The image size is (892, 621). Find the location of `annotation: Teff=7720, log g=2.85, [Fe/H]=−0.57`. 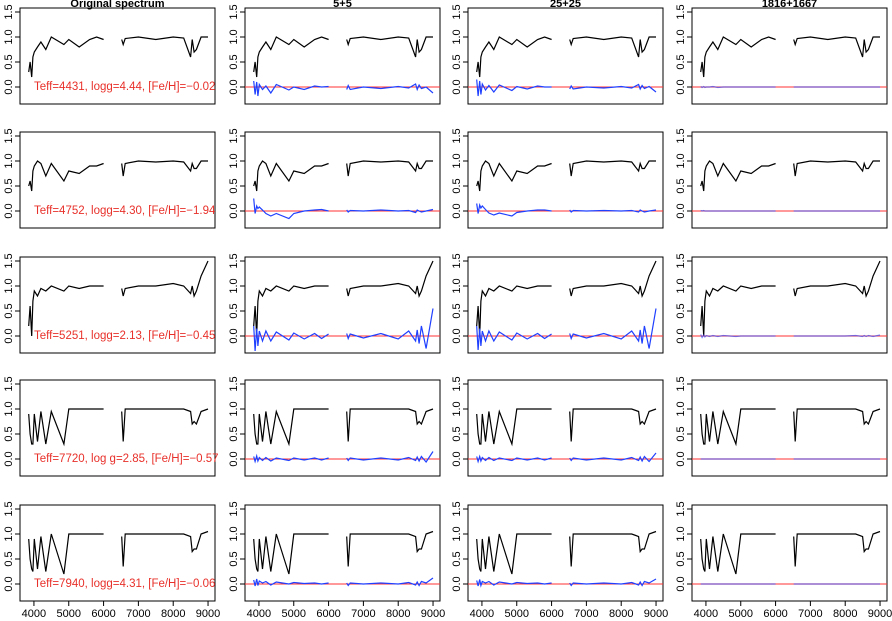

annotation: Teff=7720, log g=2.85, [Fe/H]=−0.57 is located at coordinates (126, 459).